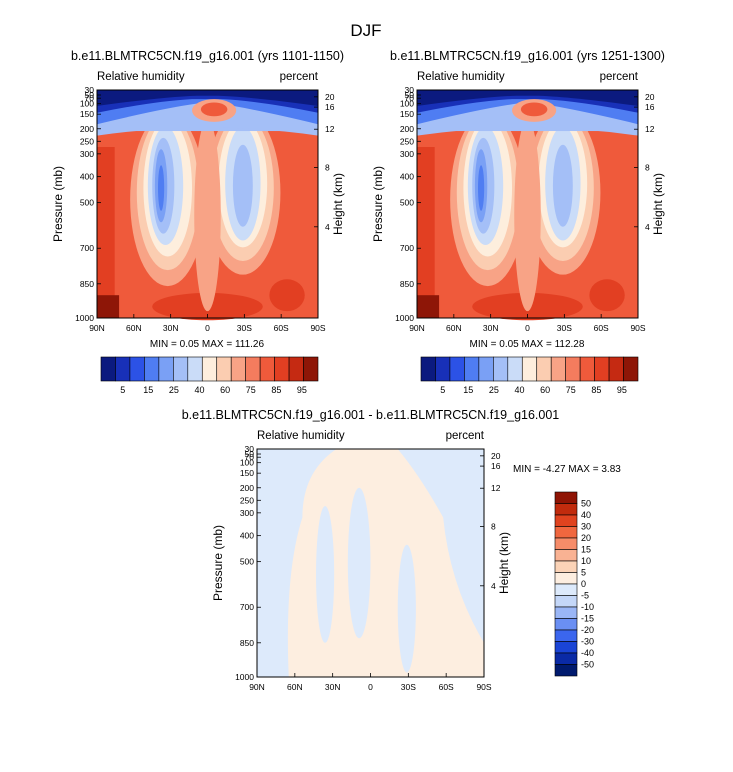 Image resolution: width=733 pixels, height=772 pixels. Describe the element at coordinates (244, 677) in the screenshot. I see `y-tick-label: 1000` at that location.